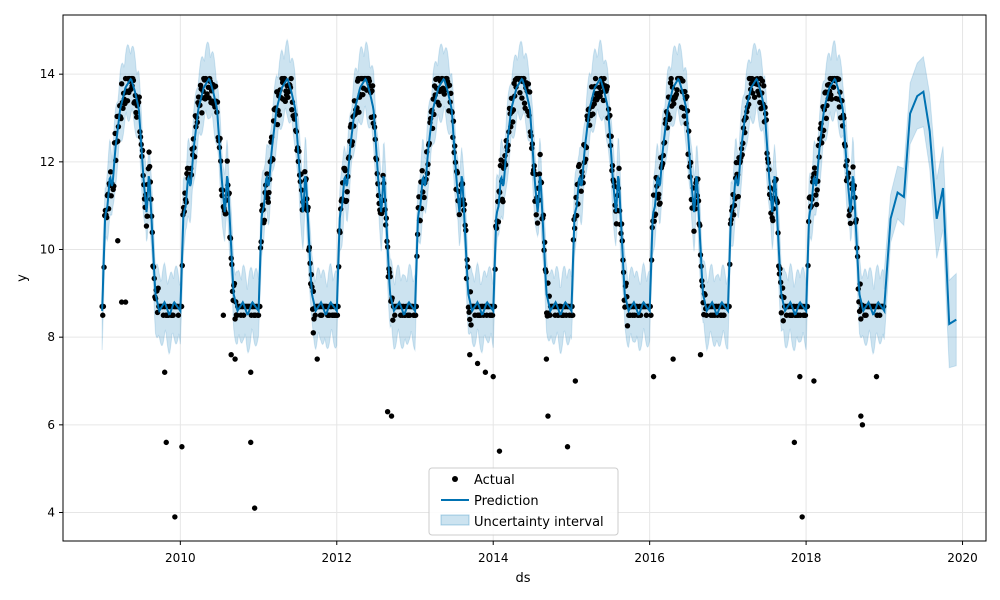 This screenshot has height=600, width=1000. I want to click on legend-interval-label: Uncertainty interval, so click(539, 522).